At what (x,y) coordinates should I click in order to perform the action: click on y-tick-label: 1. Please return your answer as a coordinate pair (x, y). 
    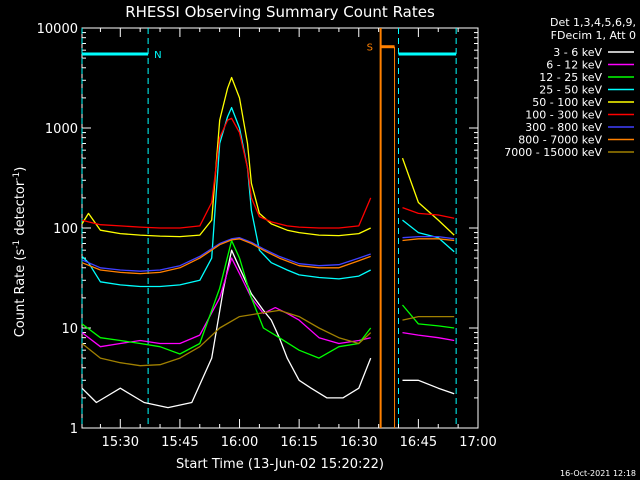
    Looking at the image, I should click on (74, 429).